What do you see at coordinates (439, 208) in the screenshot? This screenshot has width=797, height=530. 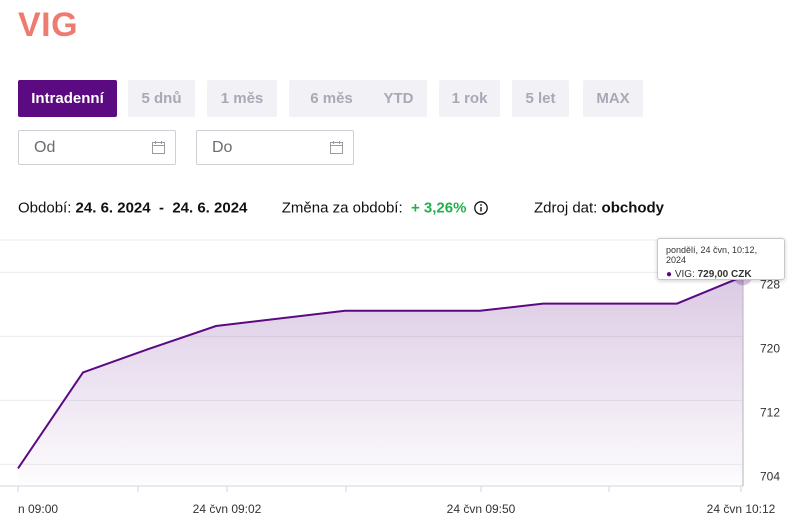 I see `change-value: + 3,26%` at bounding box center [439, 208].